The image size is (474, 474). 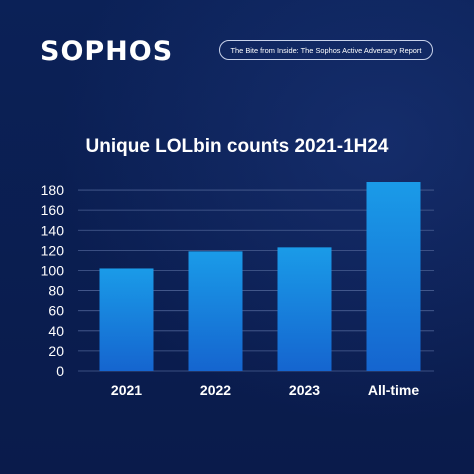 What do you see at coordinates (107, 51) in the screenshot?
I see `sophos-logo: SOPHOS` at bounding box center [107, 51].